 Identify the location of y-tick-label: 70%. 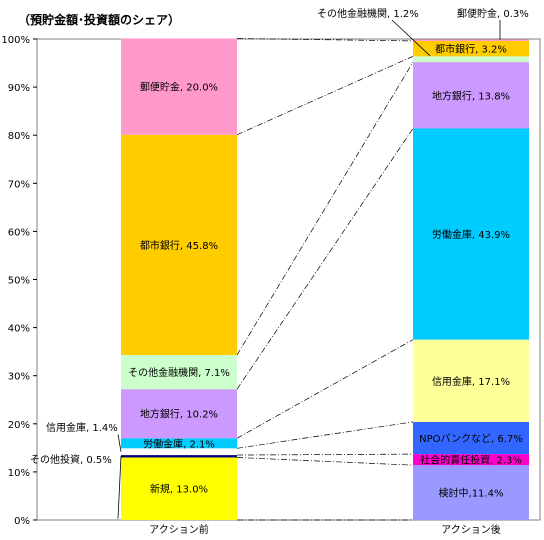
(19, 184).